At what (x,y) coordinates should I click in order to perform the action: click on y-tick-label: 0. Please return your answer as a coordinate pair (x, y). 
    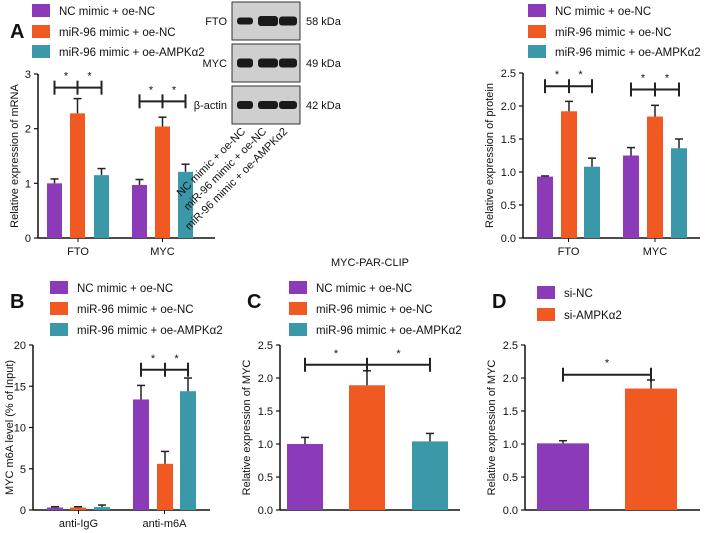
    Looking at the image, I should click on (23, 511).